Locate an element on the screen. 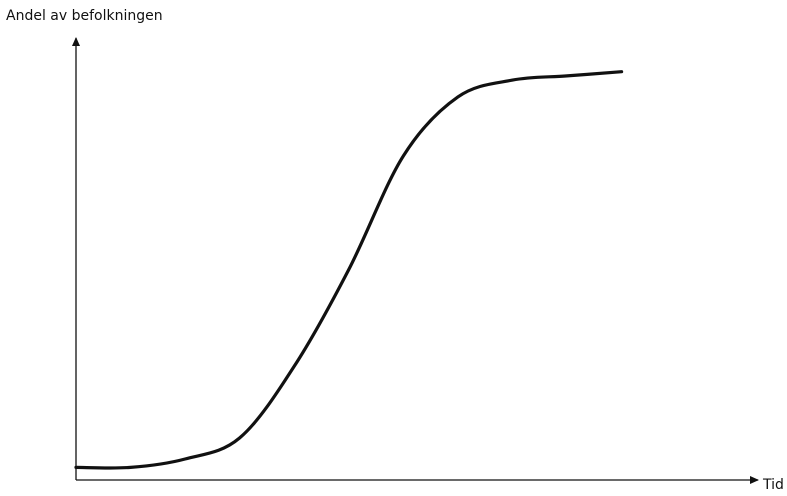  y-axis-label: Andel av befolkningen is located at coordinates (84, 16).